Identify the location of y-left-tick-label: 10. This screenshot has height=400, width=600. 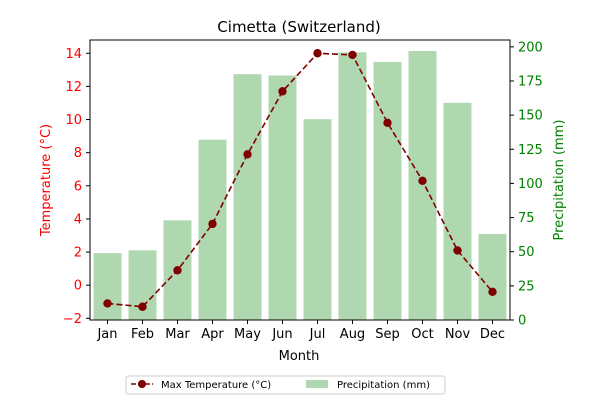
(73, 120).